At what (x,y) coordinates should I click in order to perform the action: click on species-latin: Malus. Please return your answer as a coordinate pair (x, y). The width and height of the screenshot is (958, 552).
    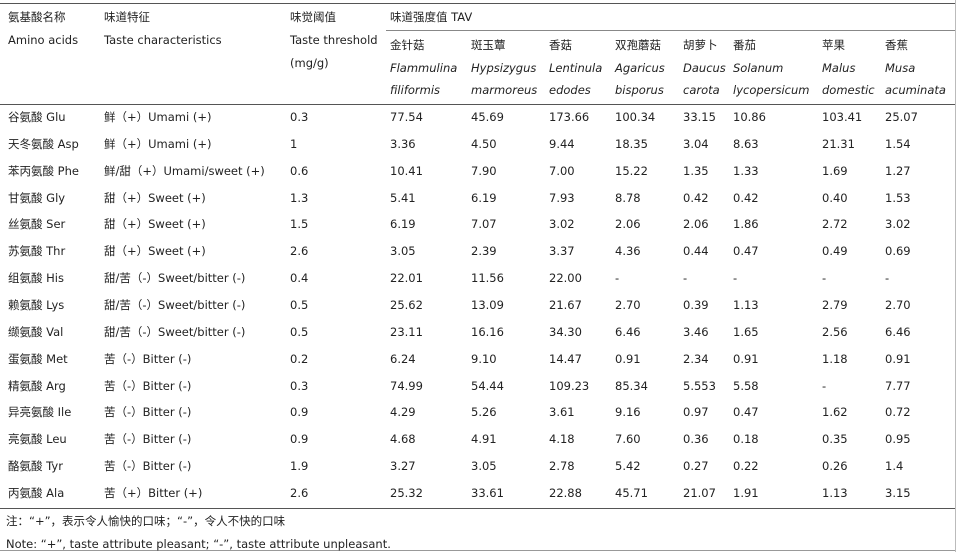
    Looking at the image, I should click on (839, 68).